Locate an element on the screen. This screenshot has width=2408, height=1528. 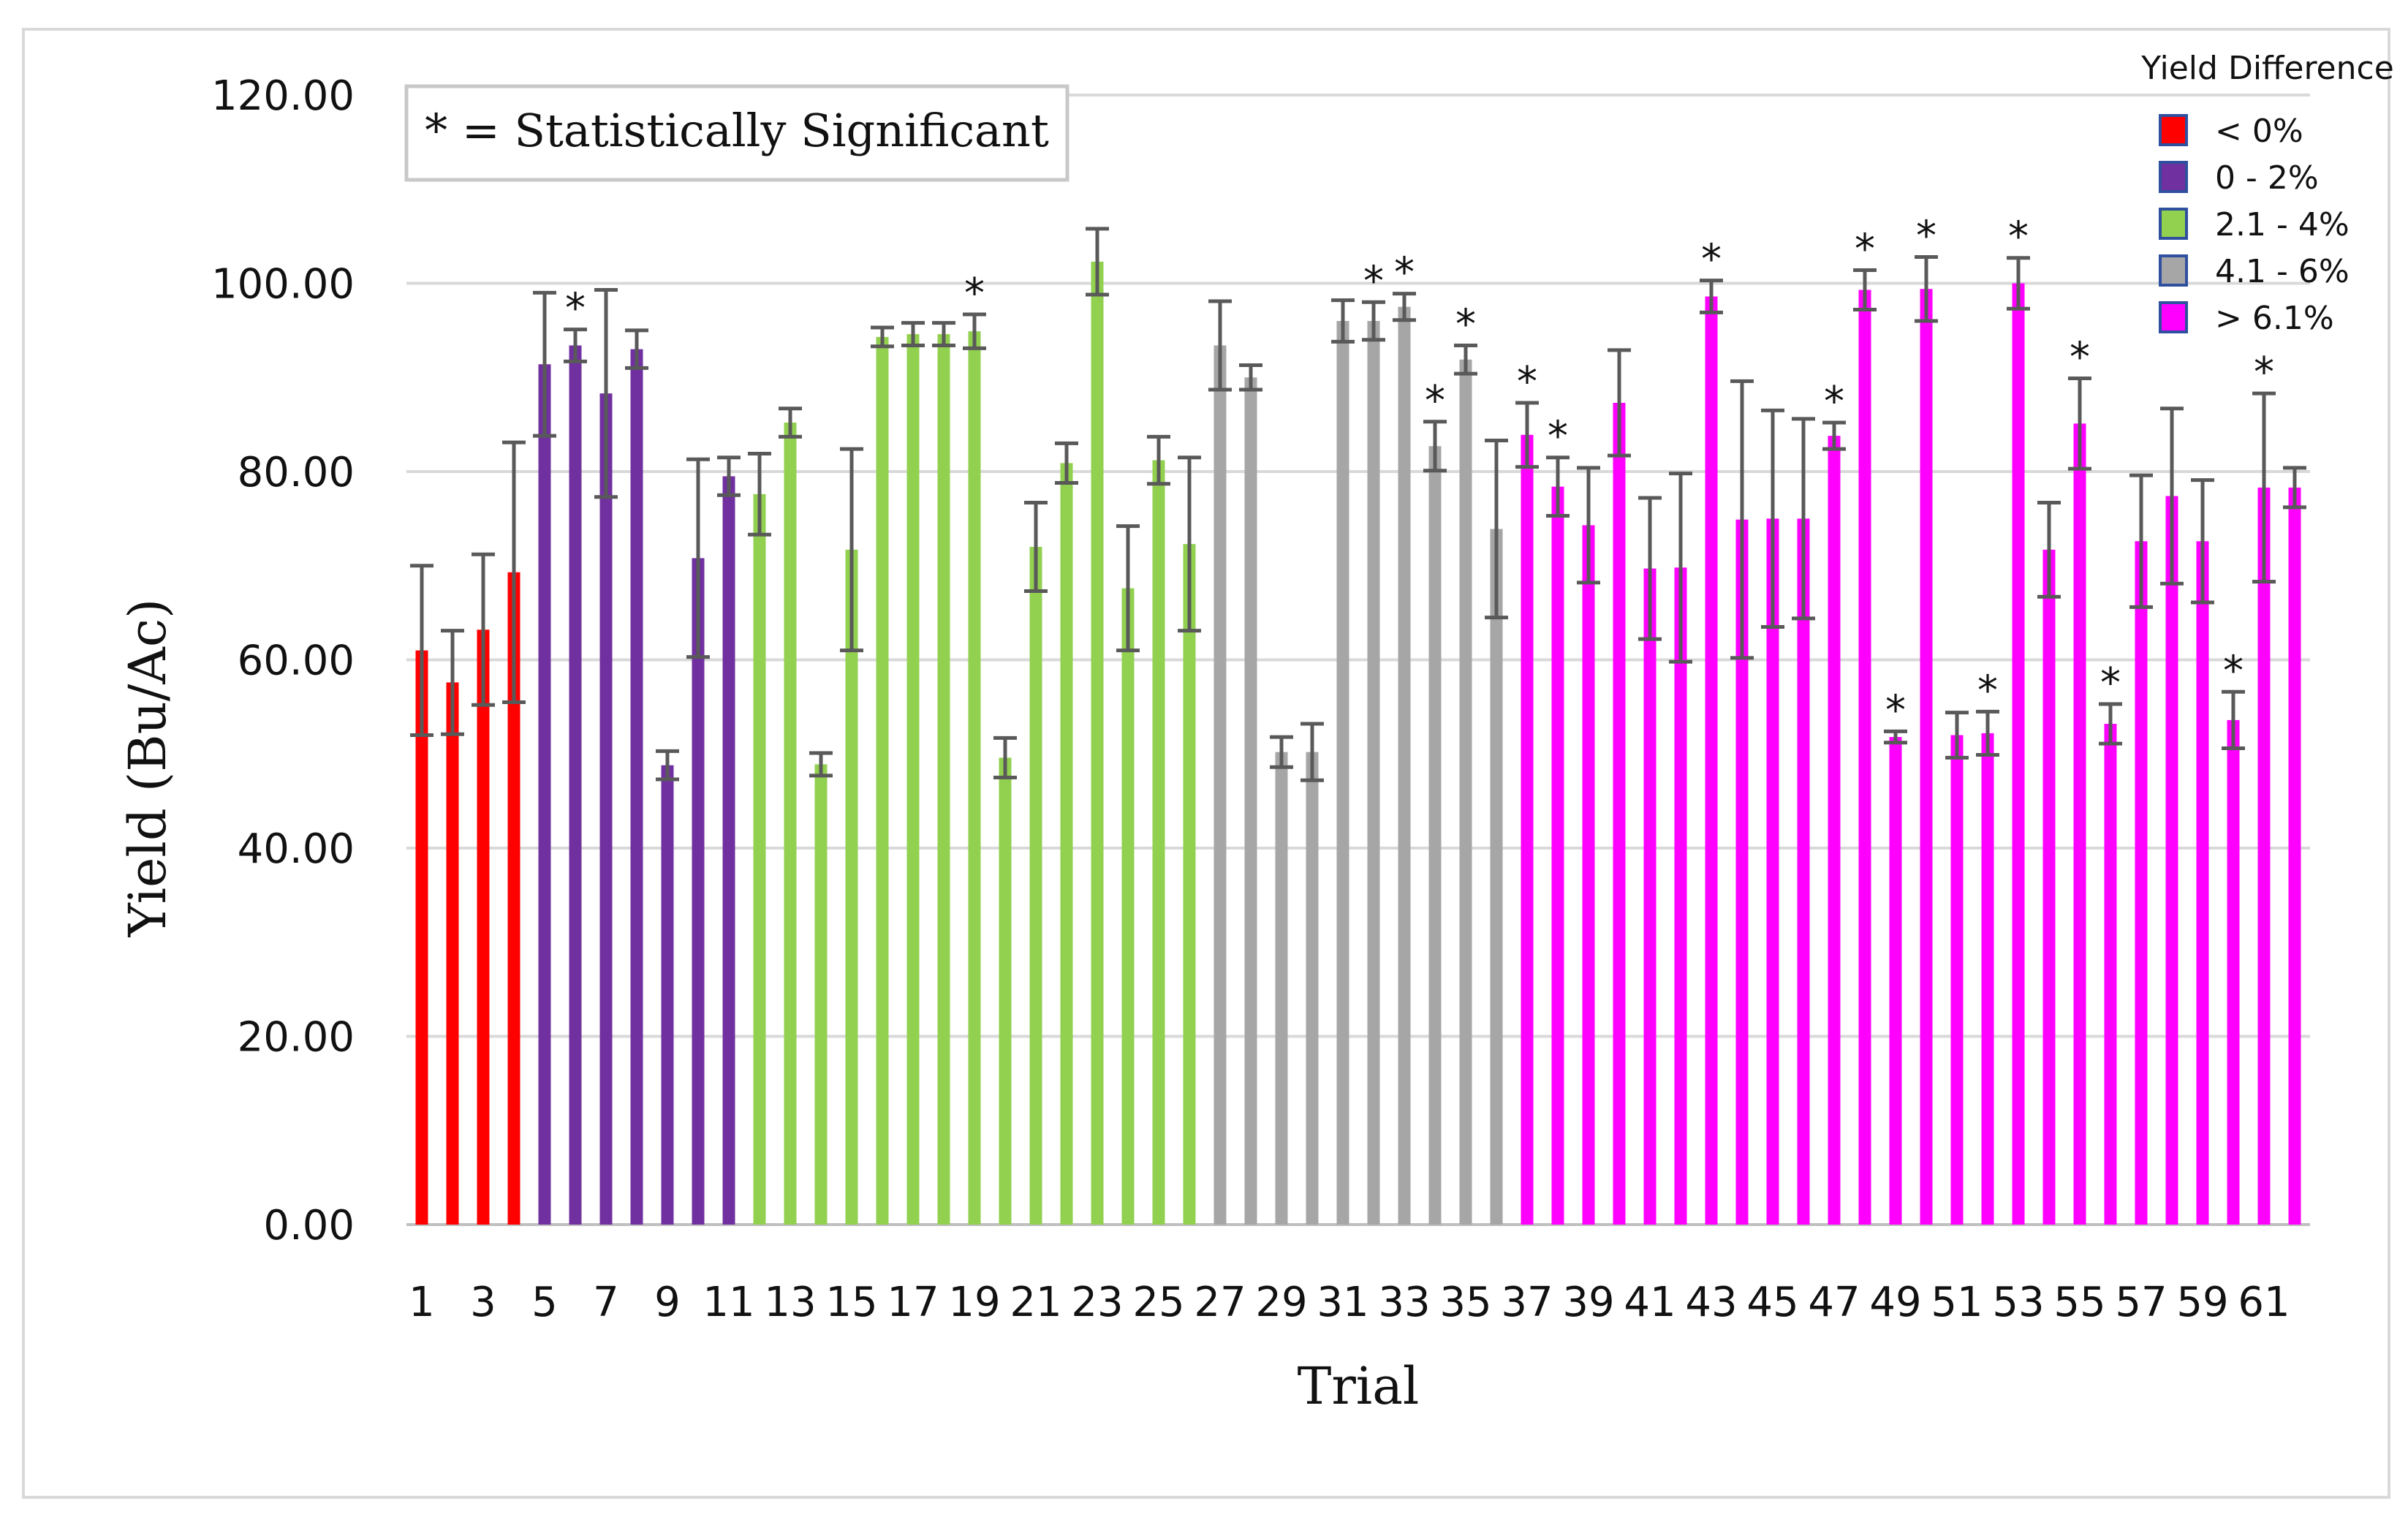
x-tick-label: 23 is located at coordinates (1097, 1302).